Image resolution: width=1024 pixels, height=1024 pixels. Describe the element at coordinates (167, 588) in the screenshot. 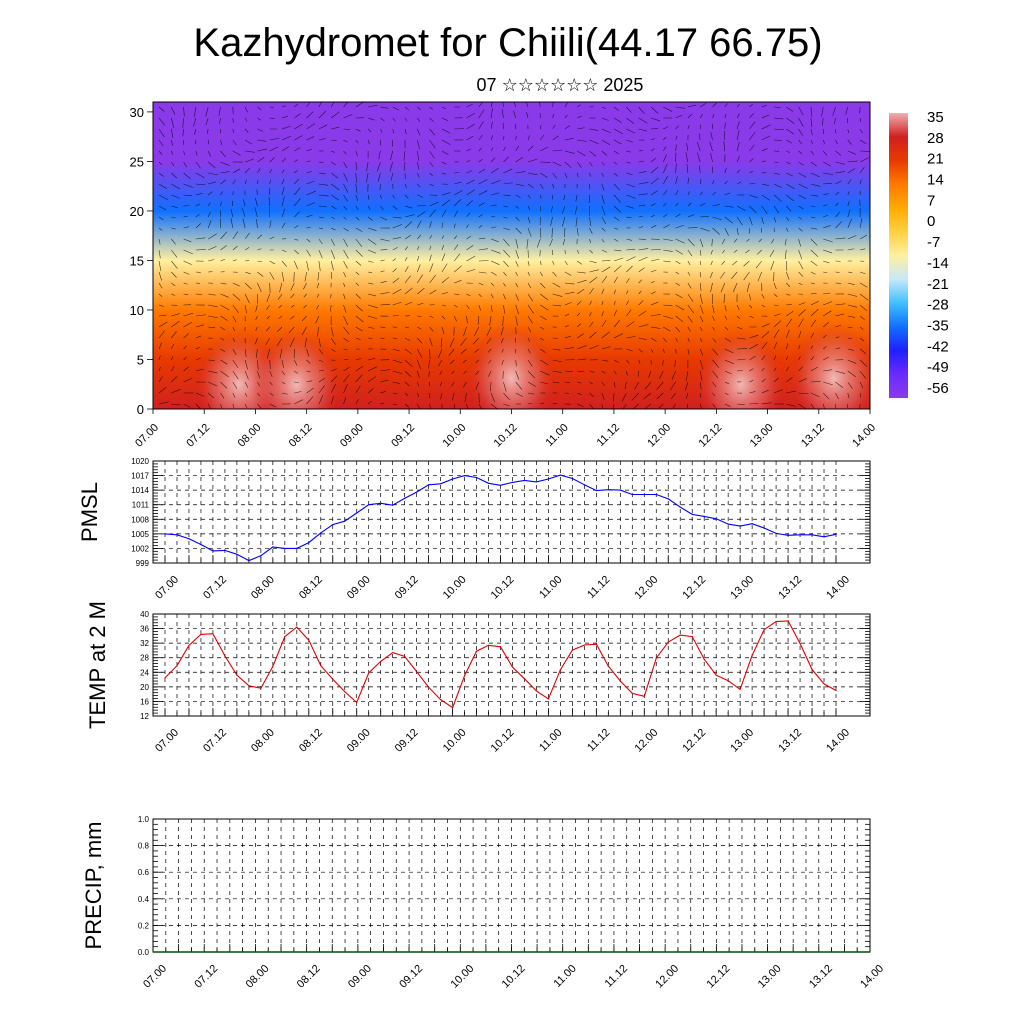

I see `x-tick-label: 07.00` at that location.